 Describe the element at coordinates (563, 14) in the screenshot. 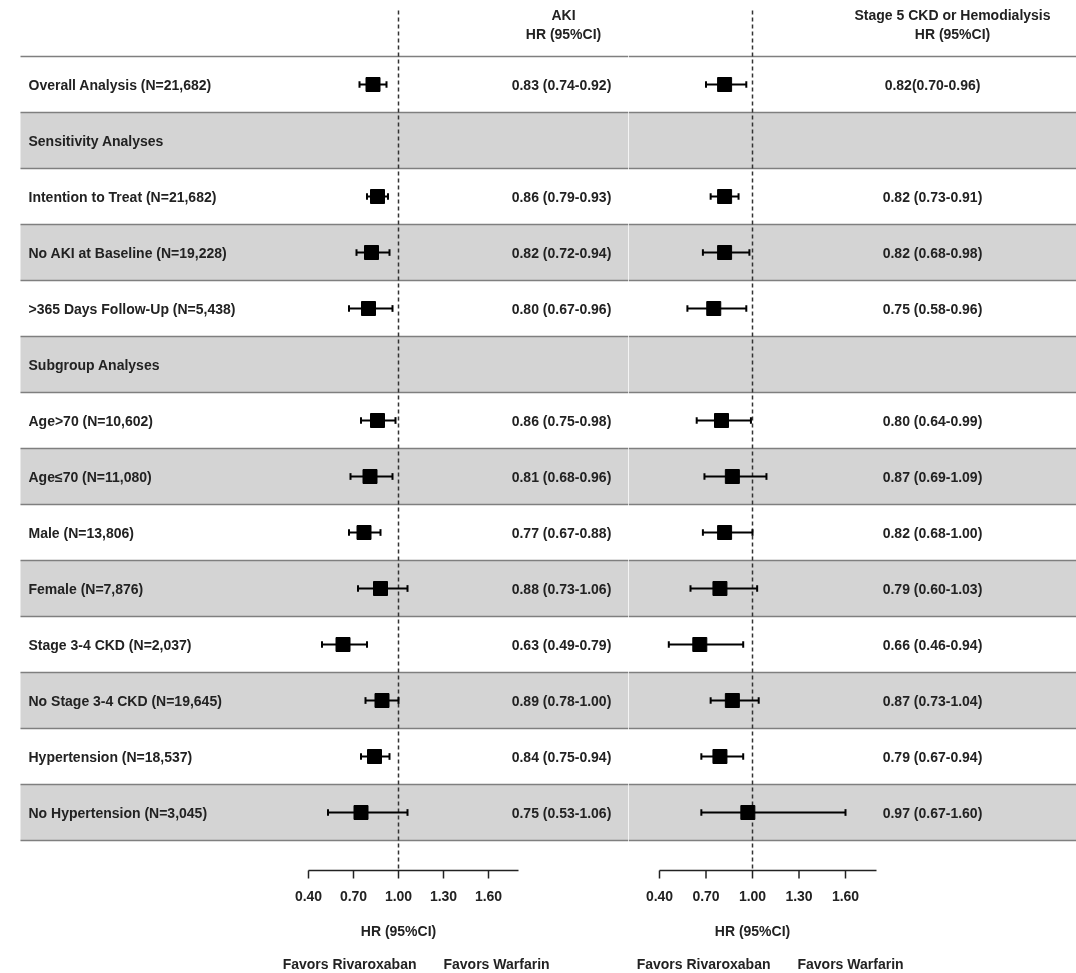

I see `text: AKI` at that location.